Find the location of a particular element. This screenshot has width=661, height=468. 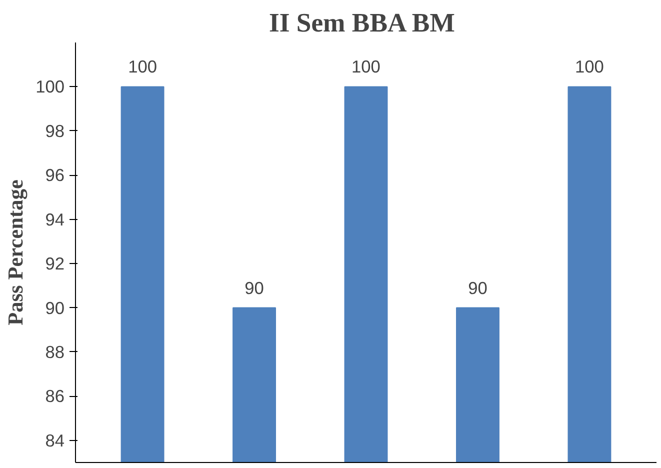

y-tick-label: 100 is located at coordinates (50, 86).